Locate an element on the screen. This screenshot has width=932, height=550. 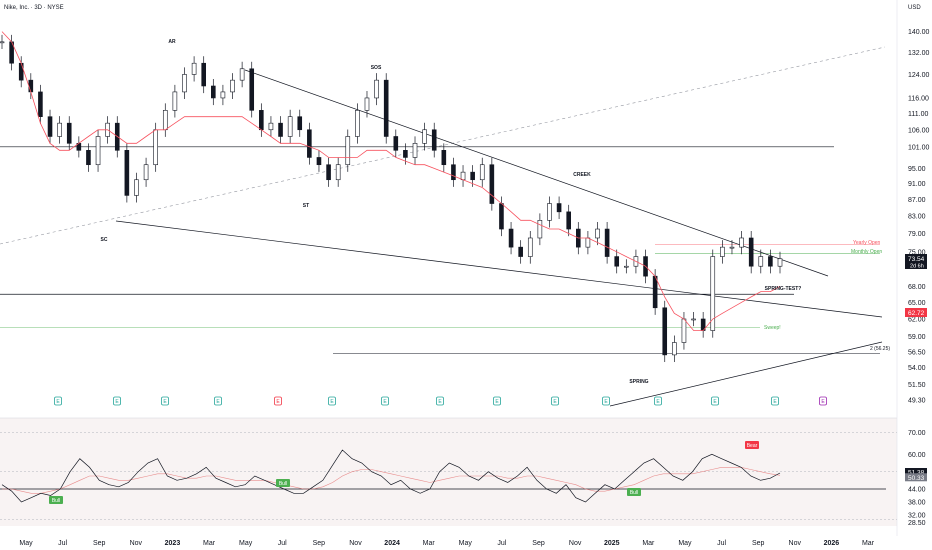
rsi-signal-label: Bear is located at coordinates (752, 446).